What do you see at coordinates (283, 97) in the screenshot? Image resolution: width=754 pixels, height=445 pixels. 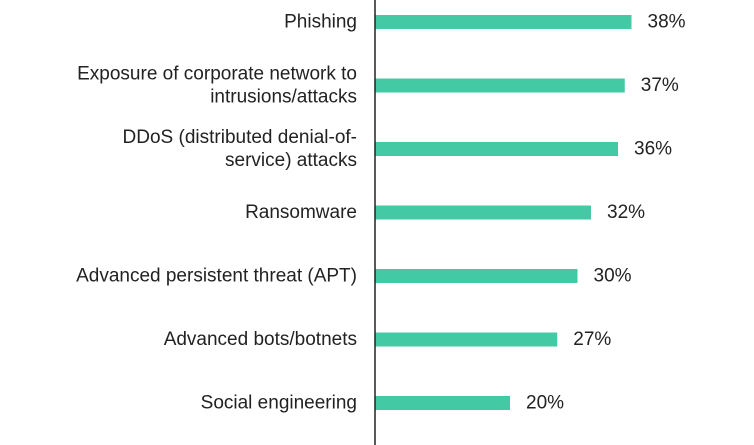 I see `category-label-2-line-2: intrusions/attacks` at bounding box center [283, 97].